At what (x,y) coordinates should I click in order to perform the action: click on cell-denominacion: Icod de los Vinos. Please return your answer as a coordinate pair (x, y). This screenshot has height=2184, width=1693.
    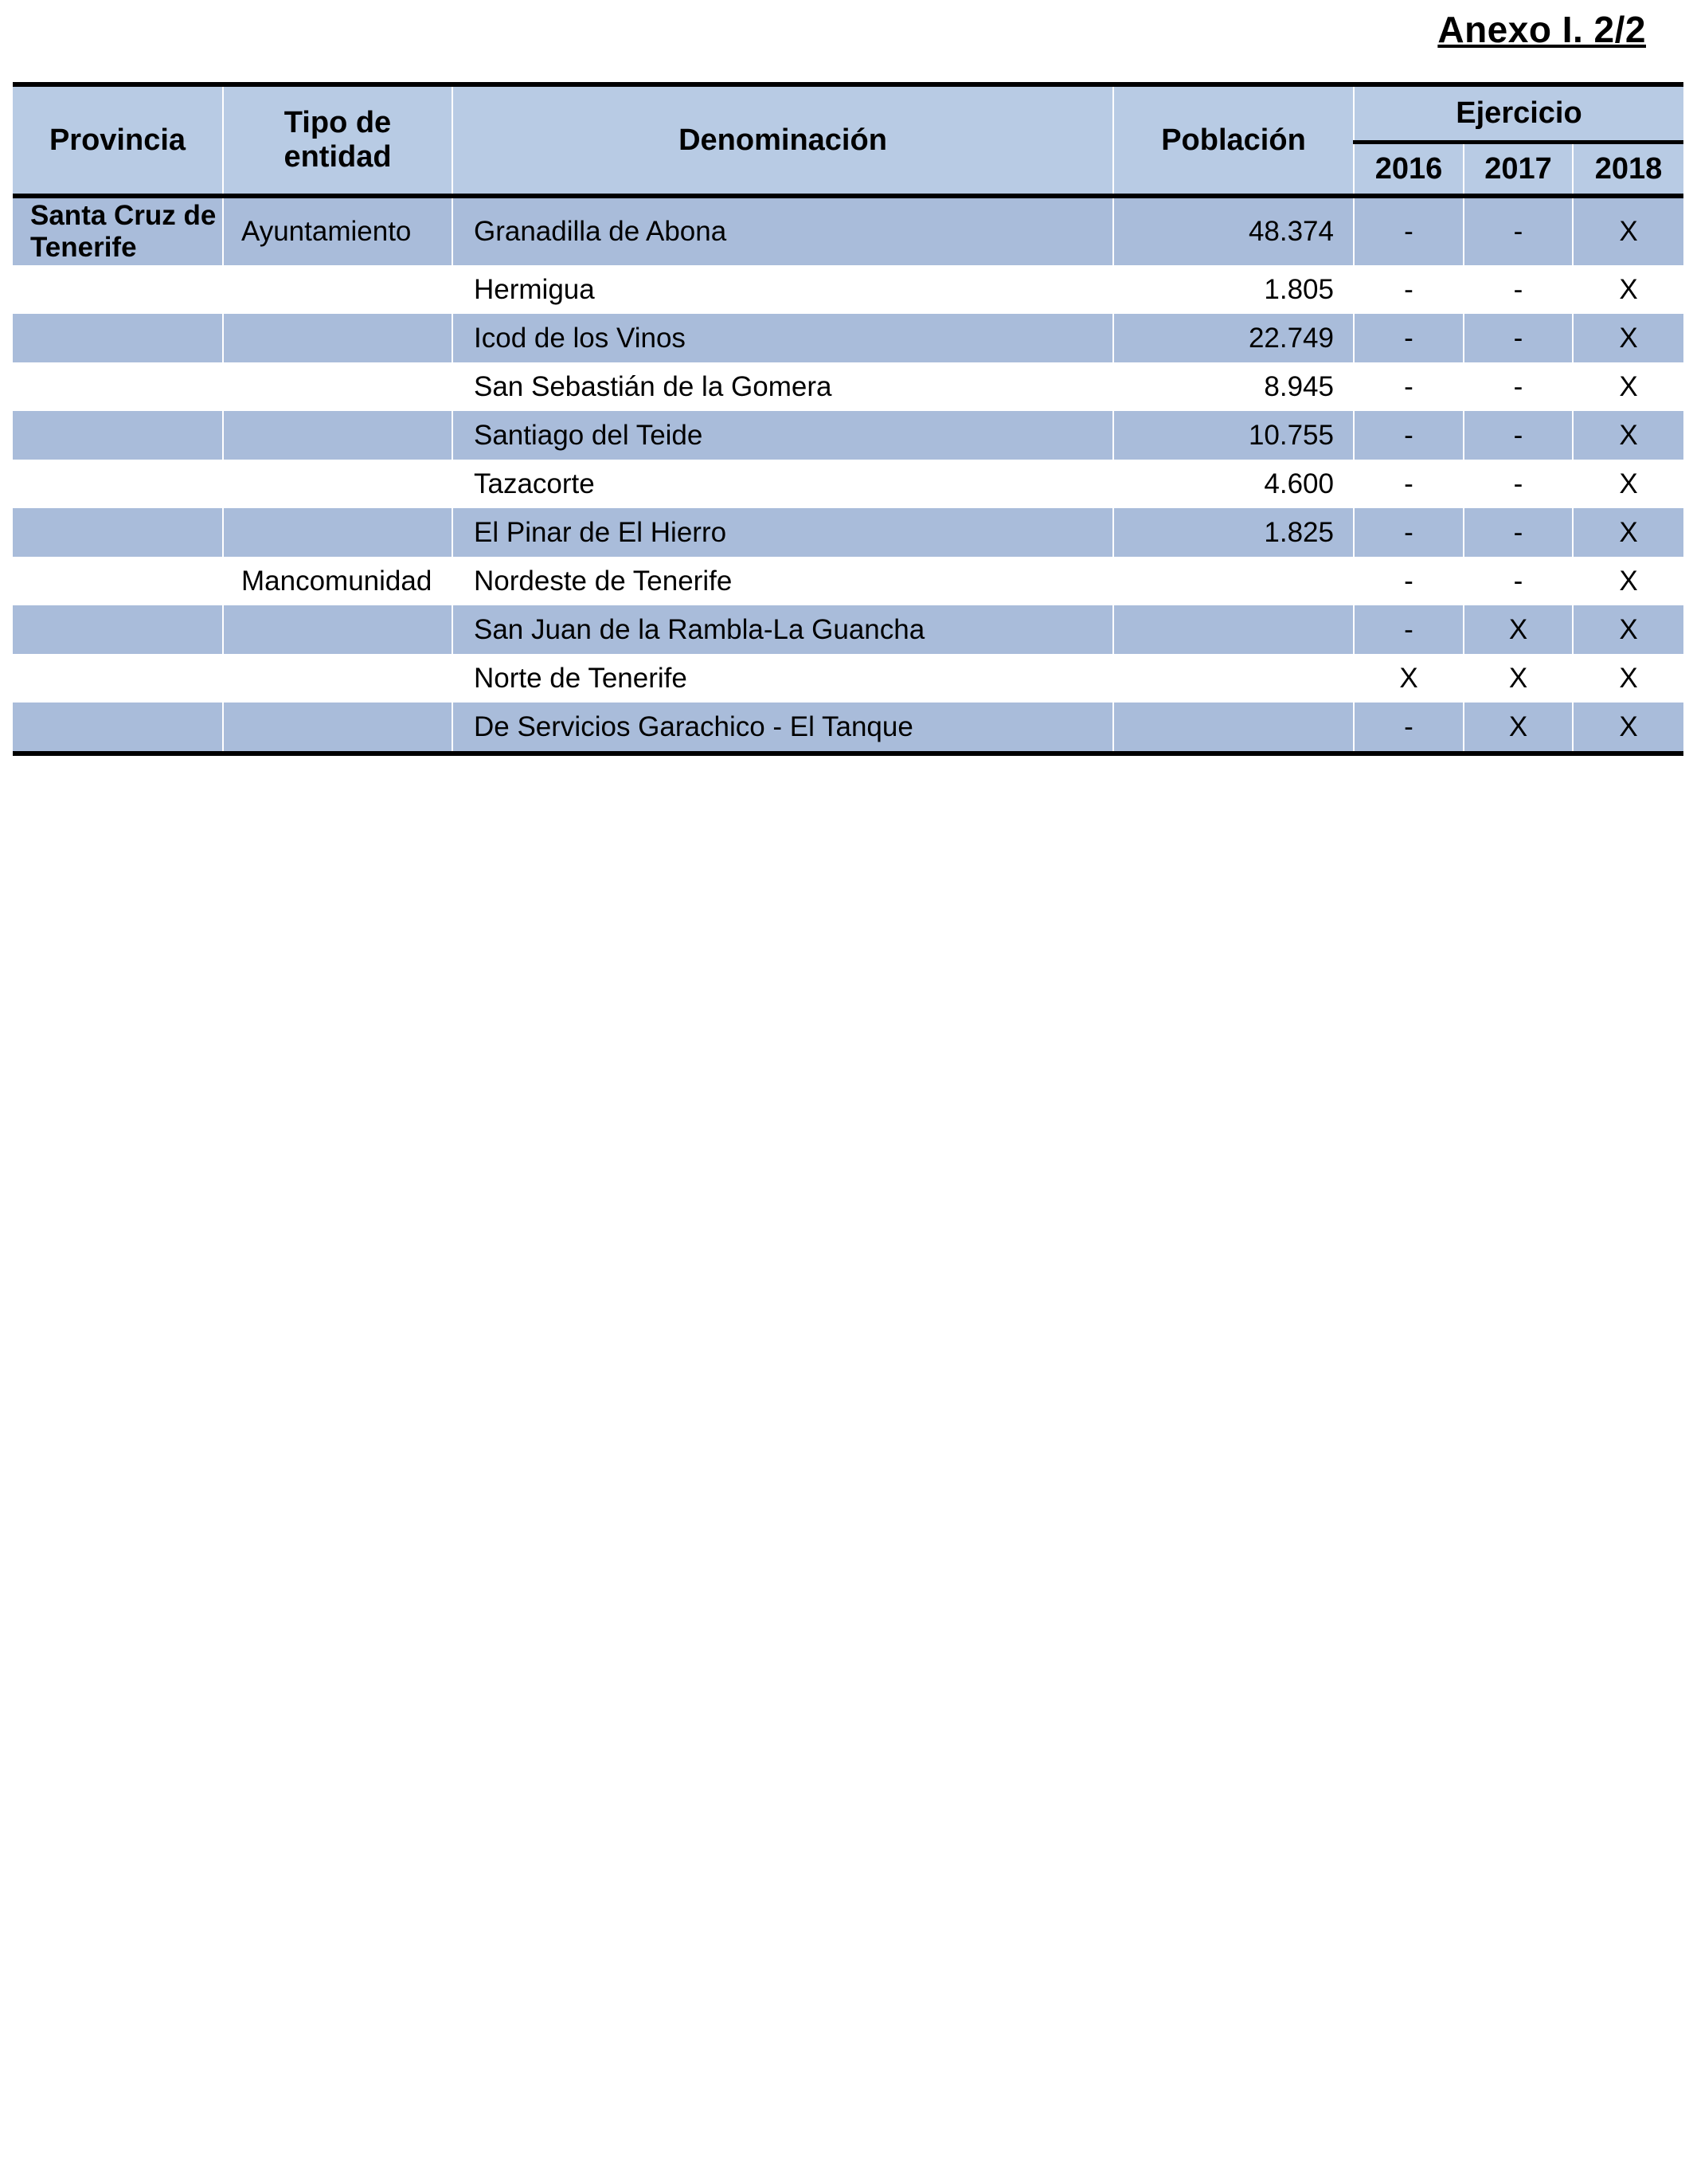
    Looking at the image, I should click on (783, 338).